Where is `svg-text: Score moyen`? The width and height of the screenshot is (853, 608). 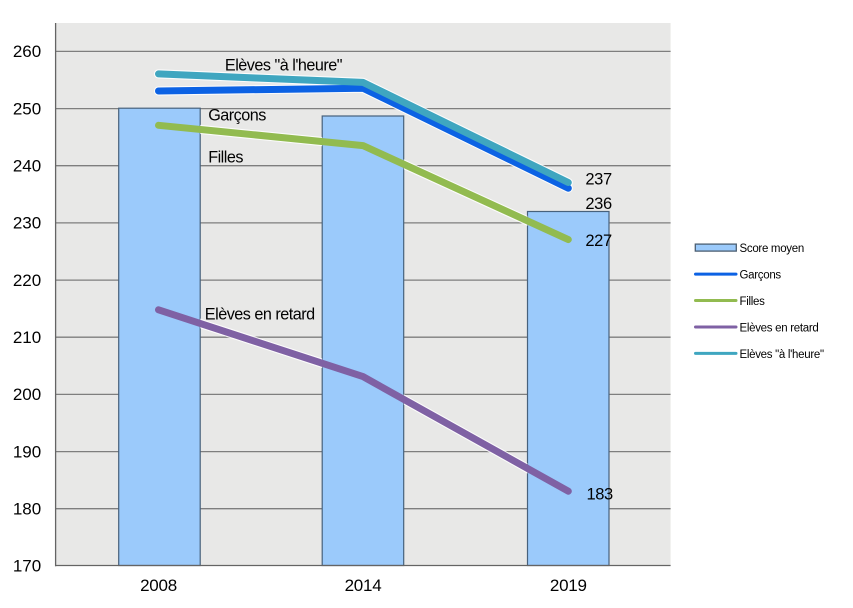
svg-text: Score moyen is located at coordinates (772, 249).